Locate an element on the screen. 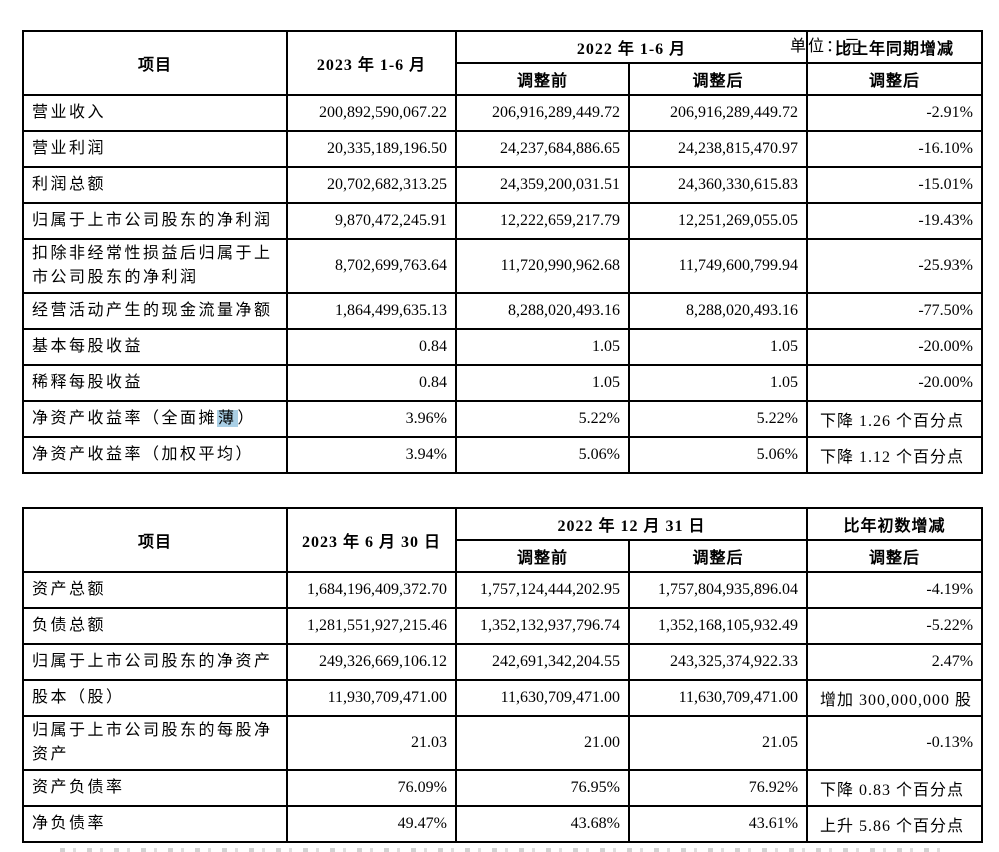 Image resolution: width=999 pixels, height=852 pixels. value-current: 20,702,682,313.25 is located at coordinates (371, 185).